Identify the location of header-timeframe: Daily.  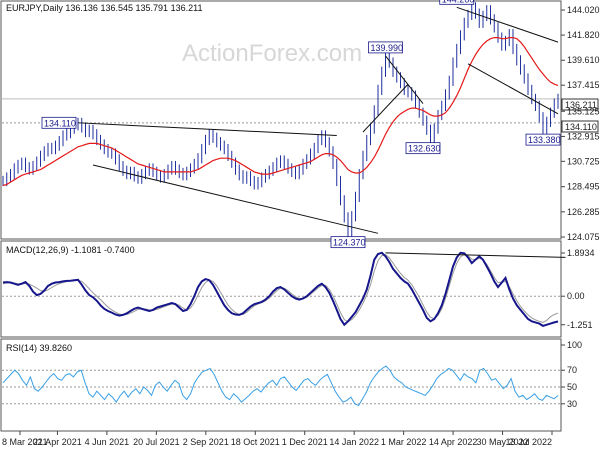
(53, 8).